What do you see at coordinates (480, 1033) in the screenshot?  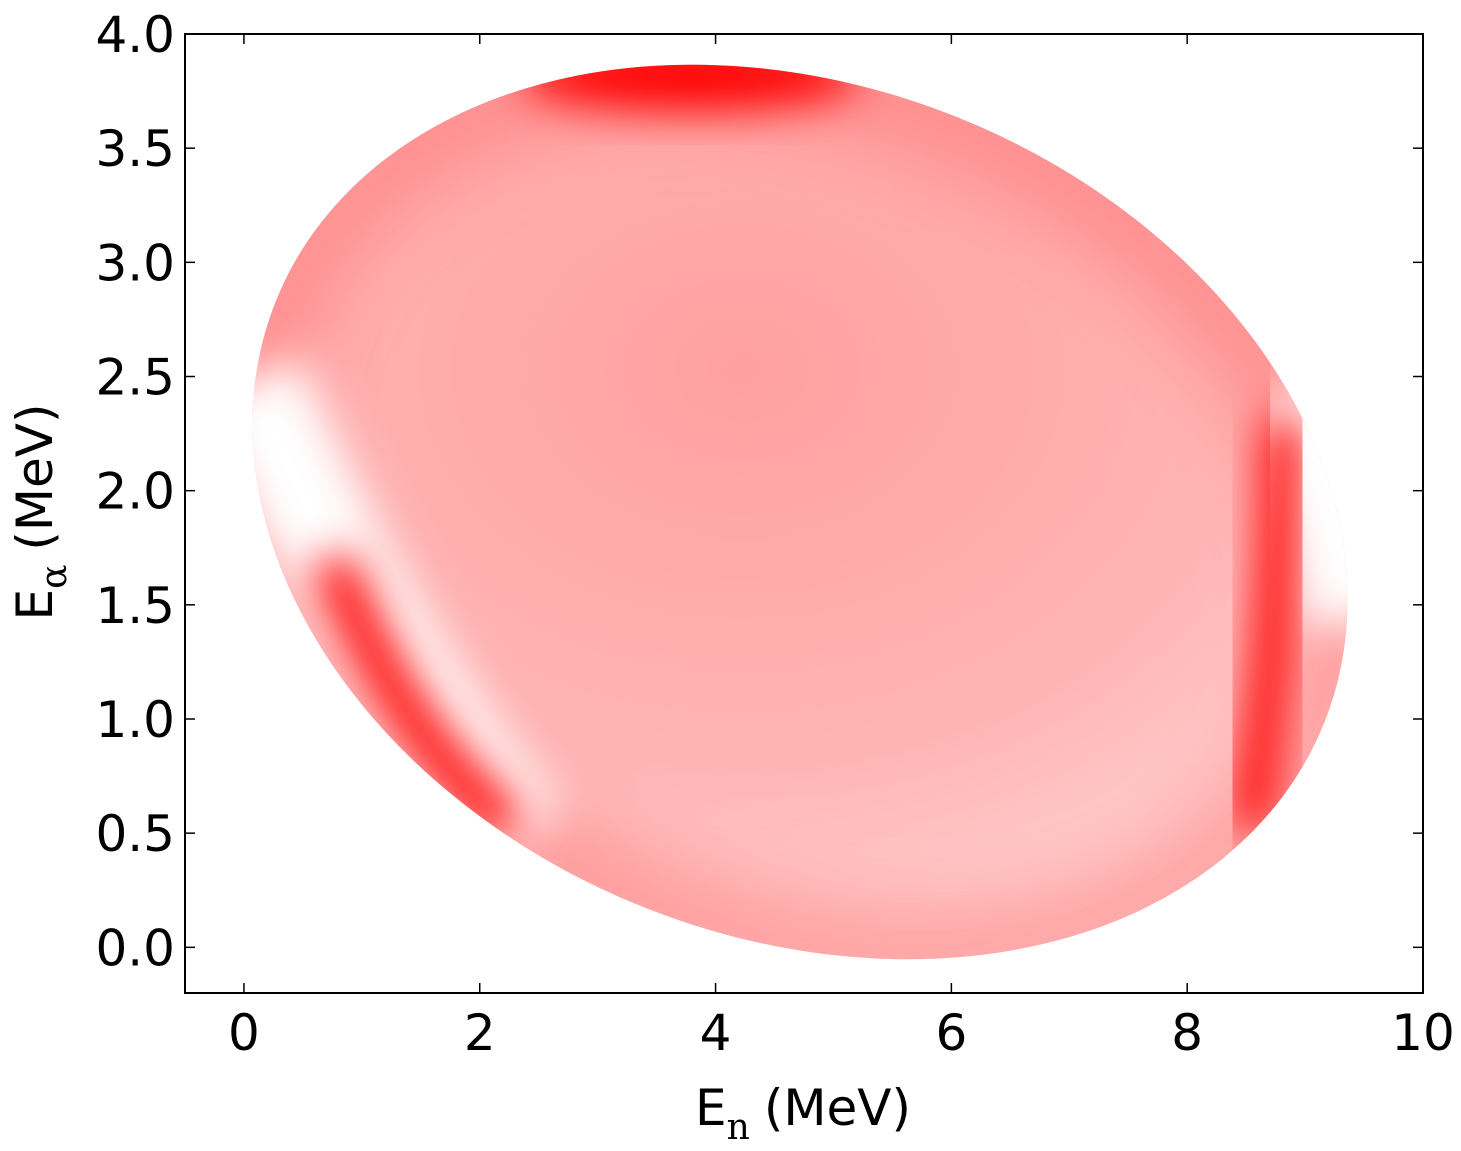 I see `x-tick-label: 2` at bounding box center [480, 1033].